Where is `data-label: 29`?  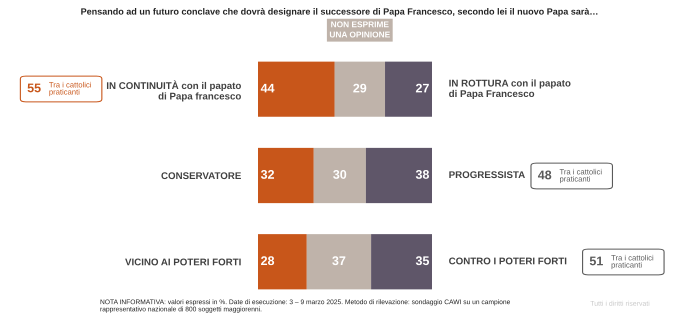
data-label: 29 is located at coordinates (359, 88).